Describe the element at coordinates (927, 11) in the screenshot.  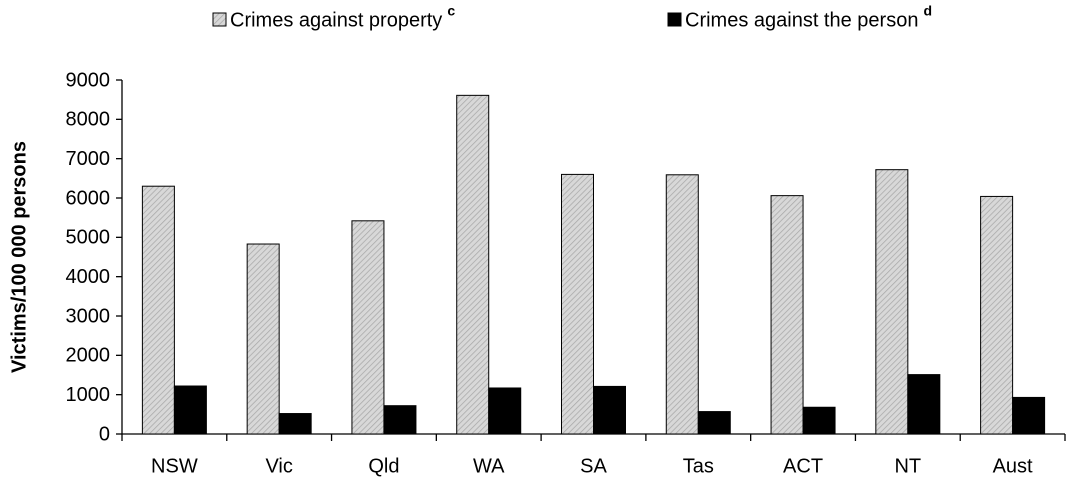
I see `legend-note: d` at that location.